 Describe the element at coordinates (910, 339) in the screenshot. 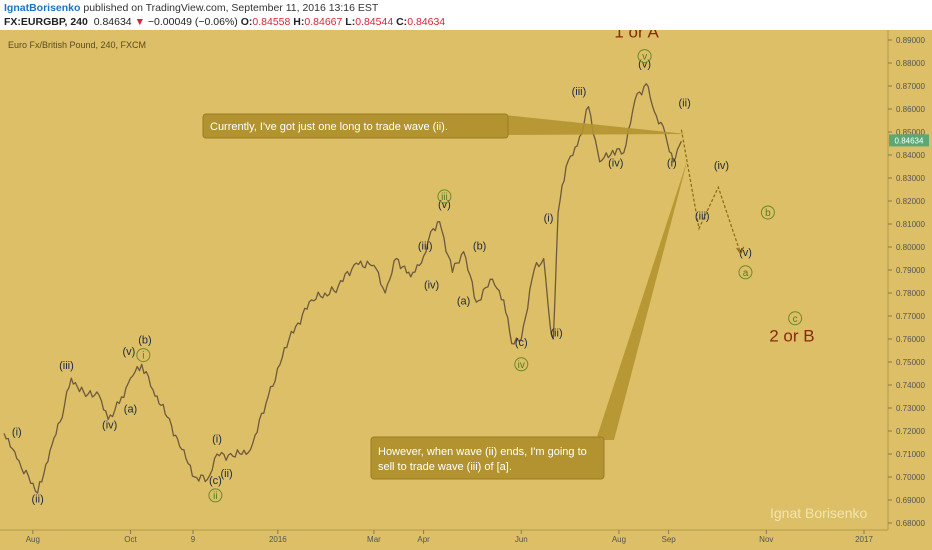

I see `y-tick-label: 0.76000` at that location.